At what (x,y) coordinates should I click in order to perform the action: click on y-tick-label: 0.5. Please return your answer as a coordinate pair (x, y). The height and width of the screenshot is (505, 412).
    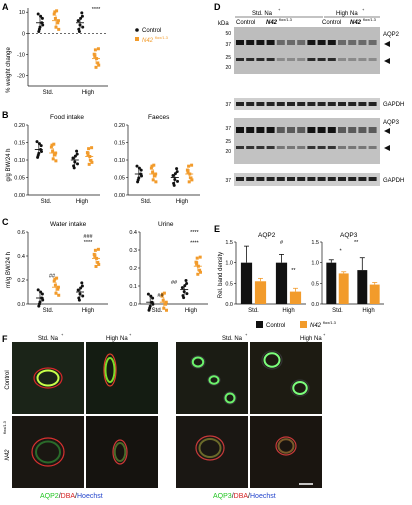
    Looking at the image, I should click on (229, 284).